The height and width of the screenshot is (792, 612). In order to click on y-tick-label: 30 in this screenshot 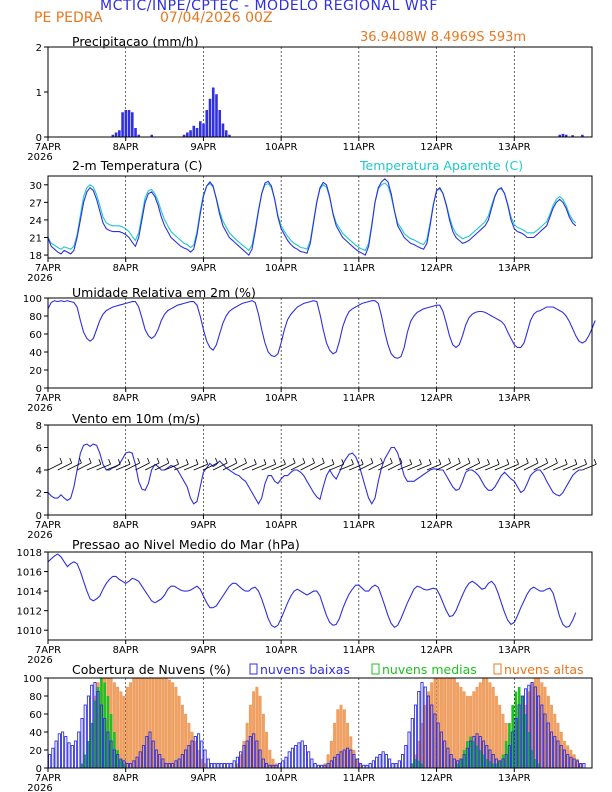, I will do `click(35, 186)`.